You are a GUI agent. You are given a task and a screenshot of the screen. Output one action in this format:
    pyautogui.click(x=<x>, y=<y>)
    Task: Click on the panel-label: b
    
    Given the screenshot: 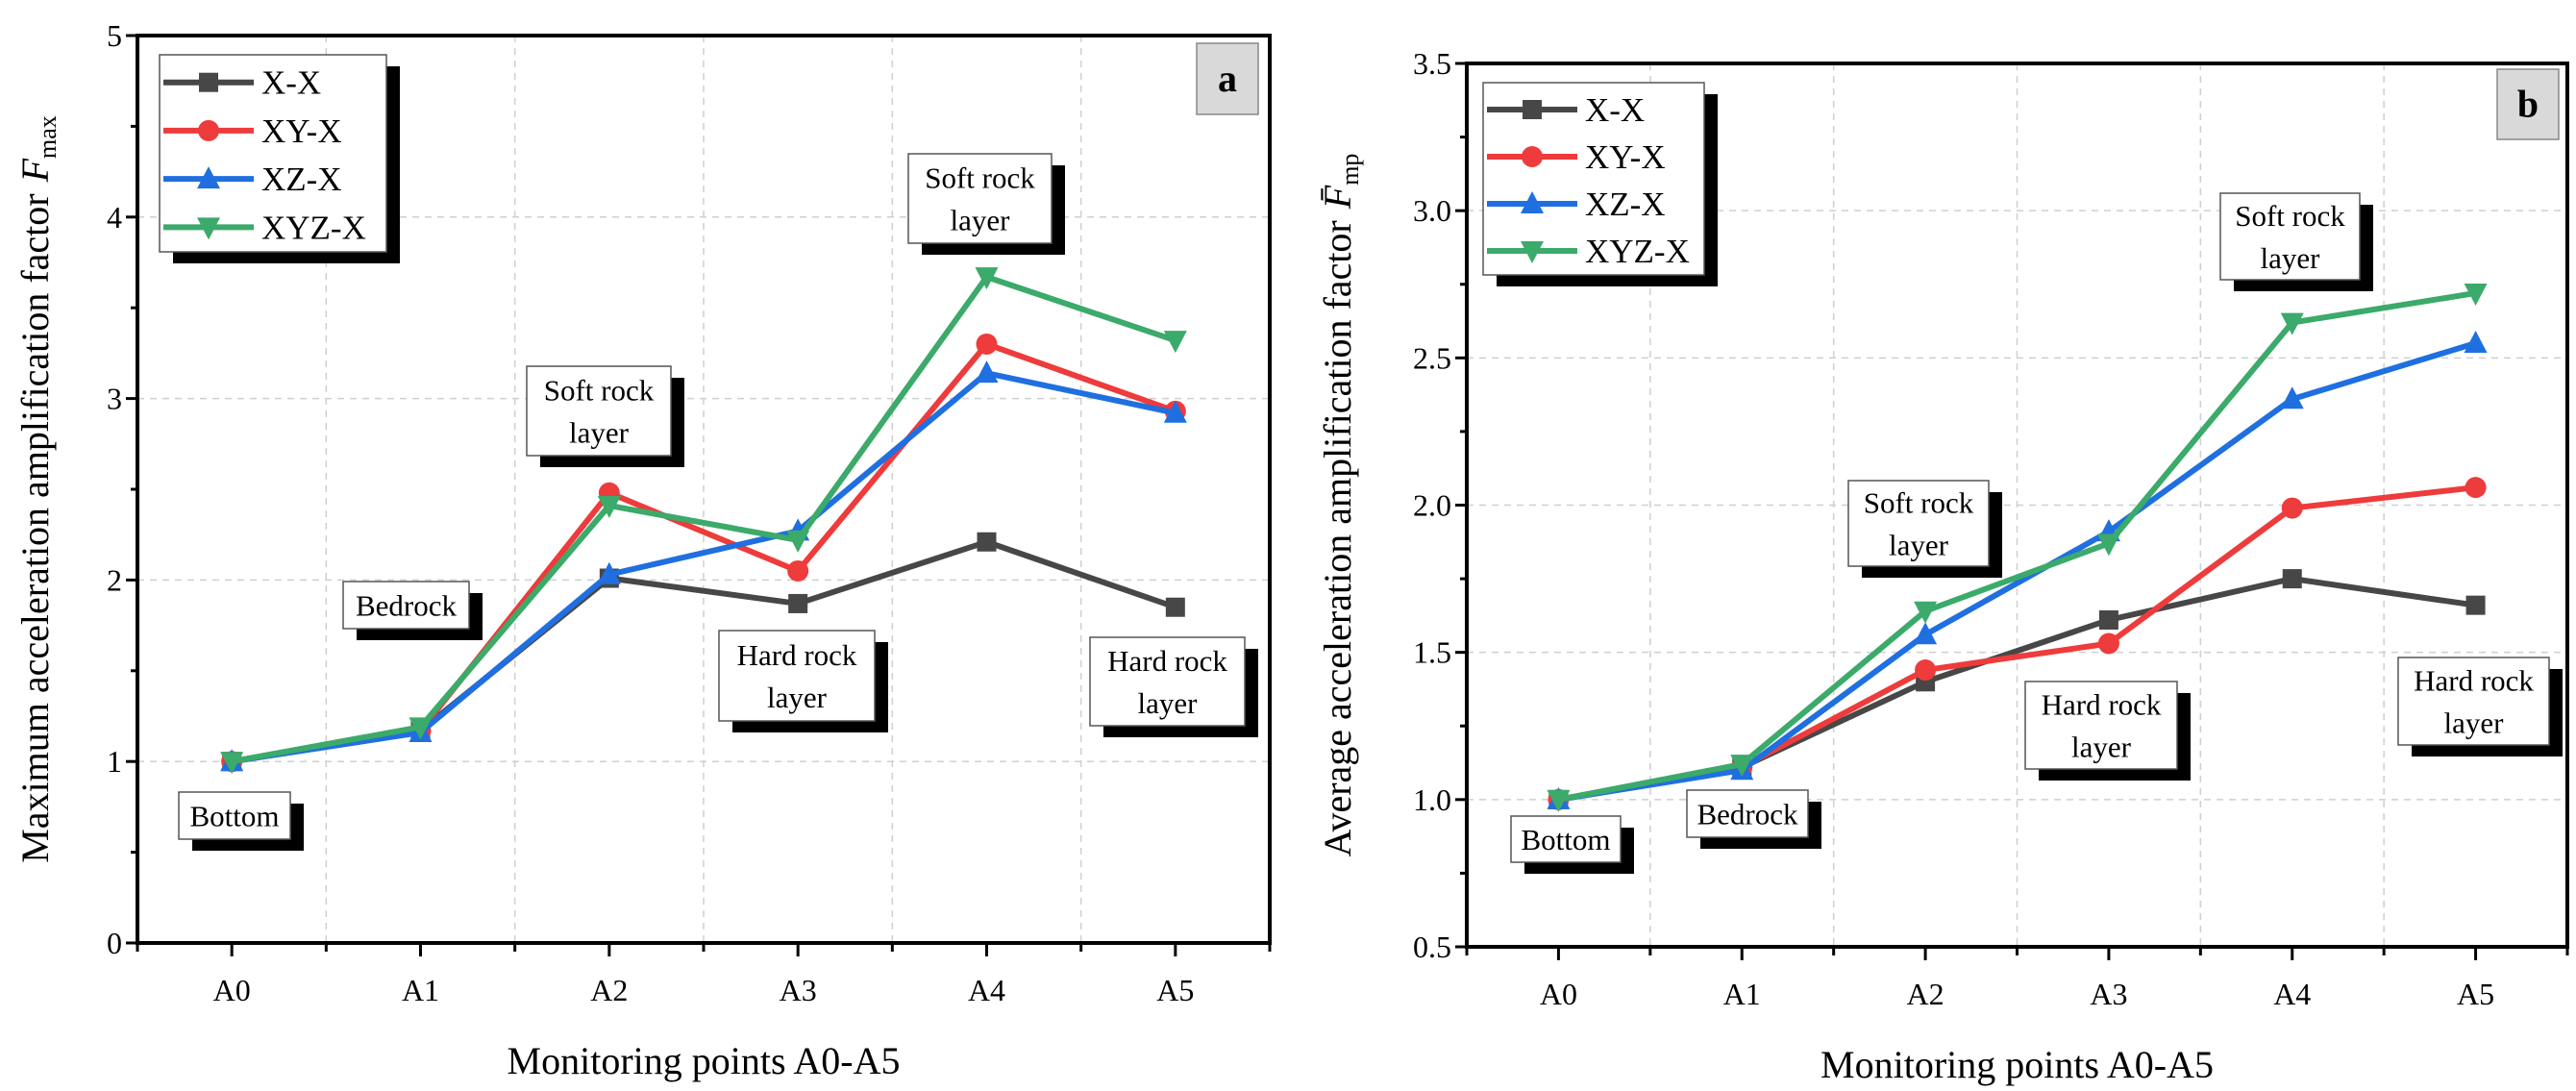 What is the action you would take?
    pyautogui.click(x=2528, y=104)
    